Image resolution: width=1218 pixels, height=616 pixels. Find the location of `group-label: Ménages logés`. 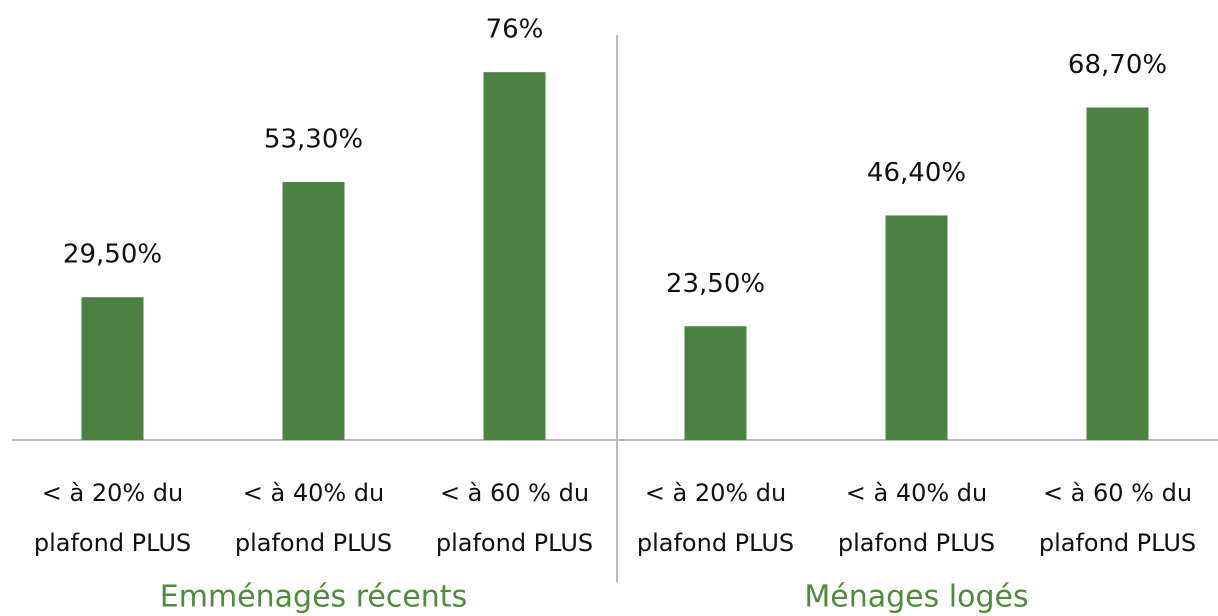

group-label: Ménages logés is located at coordinates (916, 597).